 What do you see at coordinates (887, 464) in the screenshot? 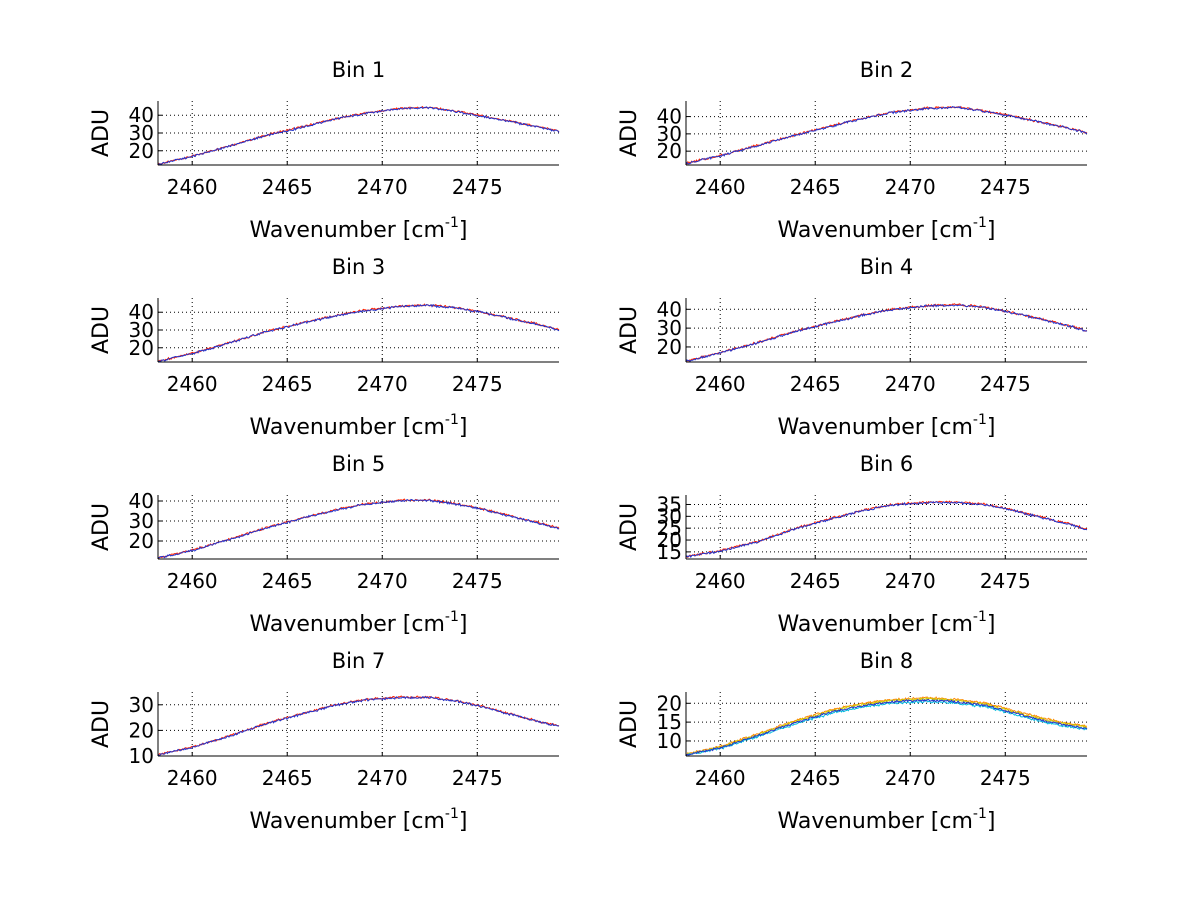
I see `subplot-title: Bin 6` at bounding box center [887, 464].